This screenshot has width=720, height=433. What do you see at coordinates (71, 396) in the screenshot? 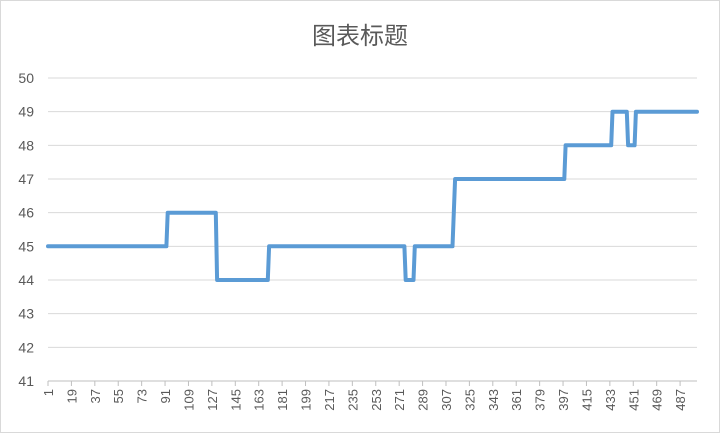
I see `x-tick-label: 19` at bounding box center [71, 396].